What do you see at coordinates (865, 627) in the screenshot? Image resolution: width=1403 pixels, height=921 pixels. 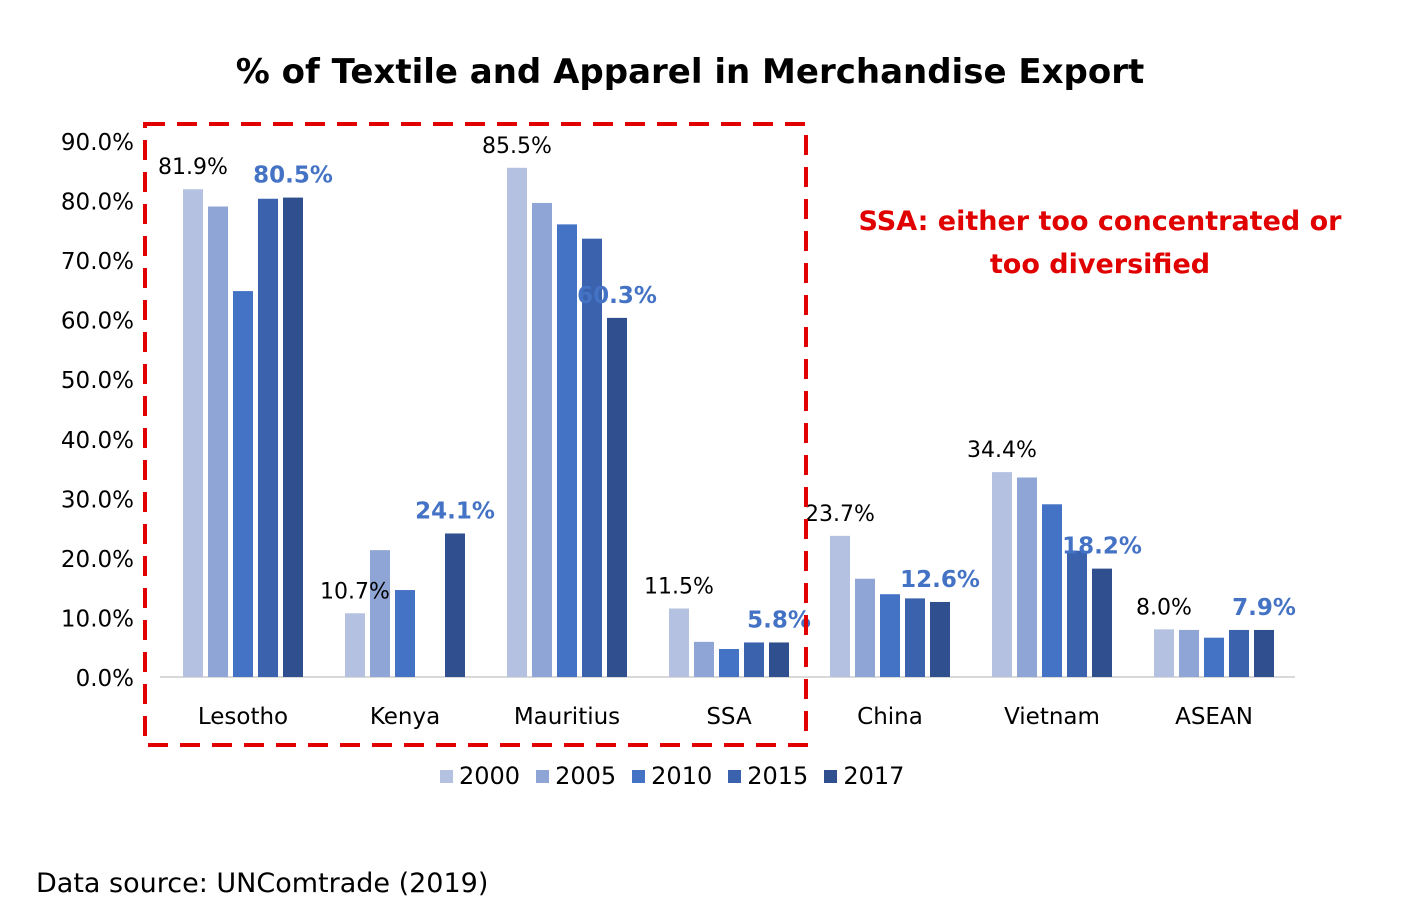 I see `bar-china-2005` at bounding box center [865, 627].